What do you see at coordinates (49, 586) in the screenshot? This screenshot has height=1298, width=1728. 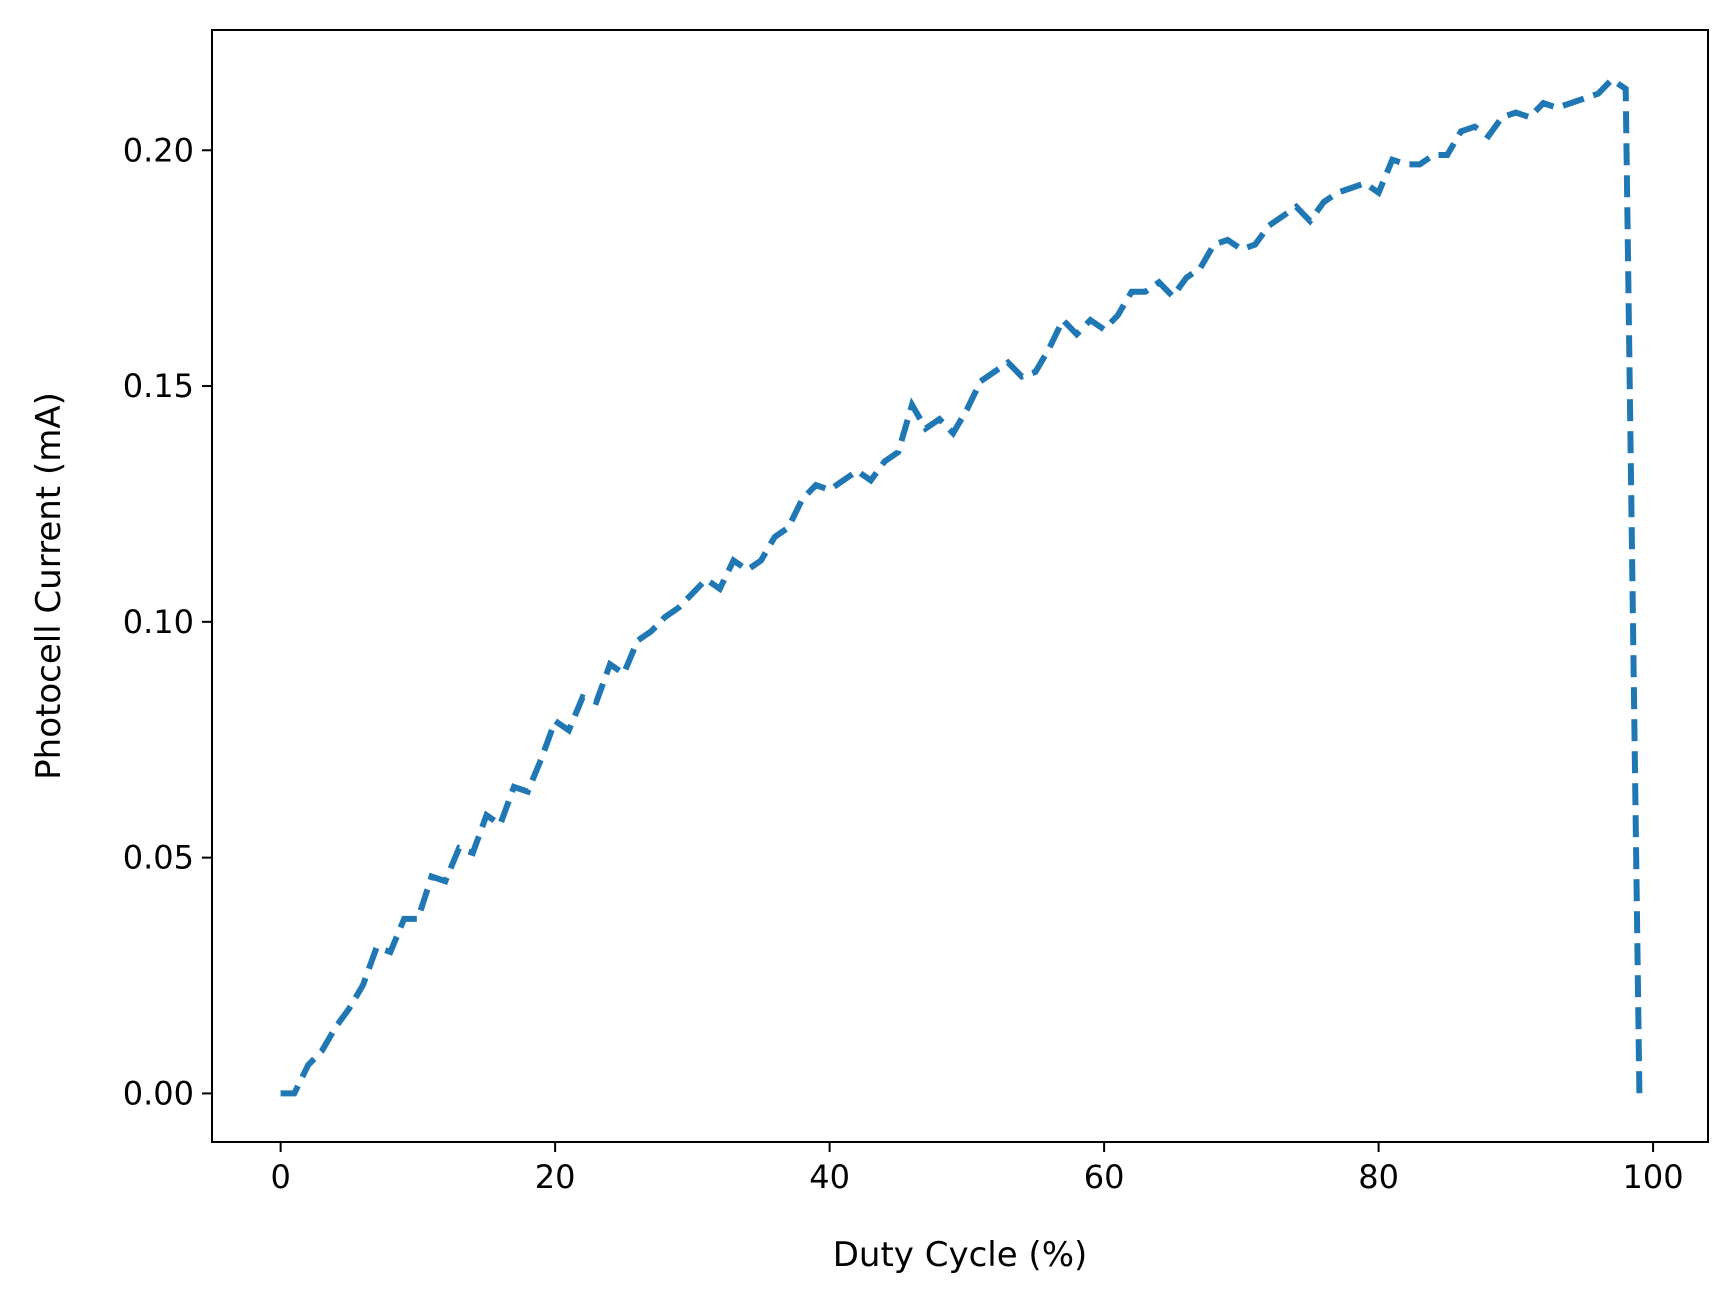 I see `y-axis-title: Photocell Current (mA)` at bounding box center [49, 586].